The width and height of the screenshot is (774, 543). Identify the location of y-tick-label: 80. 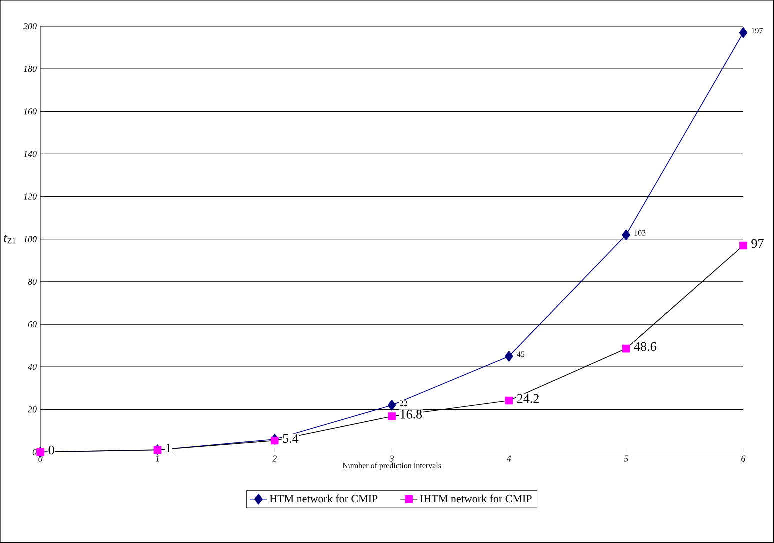
(32, 281).